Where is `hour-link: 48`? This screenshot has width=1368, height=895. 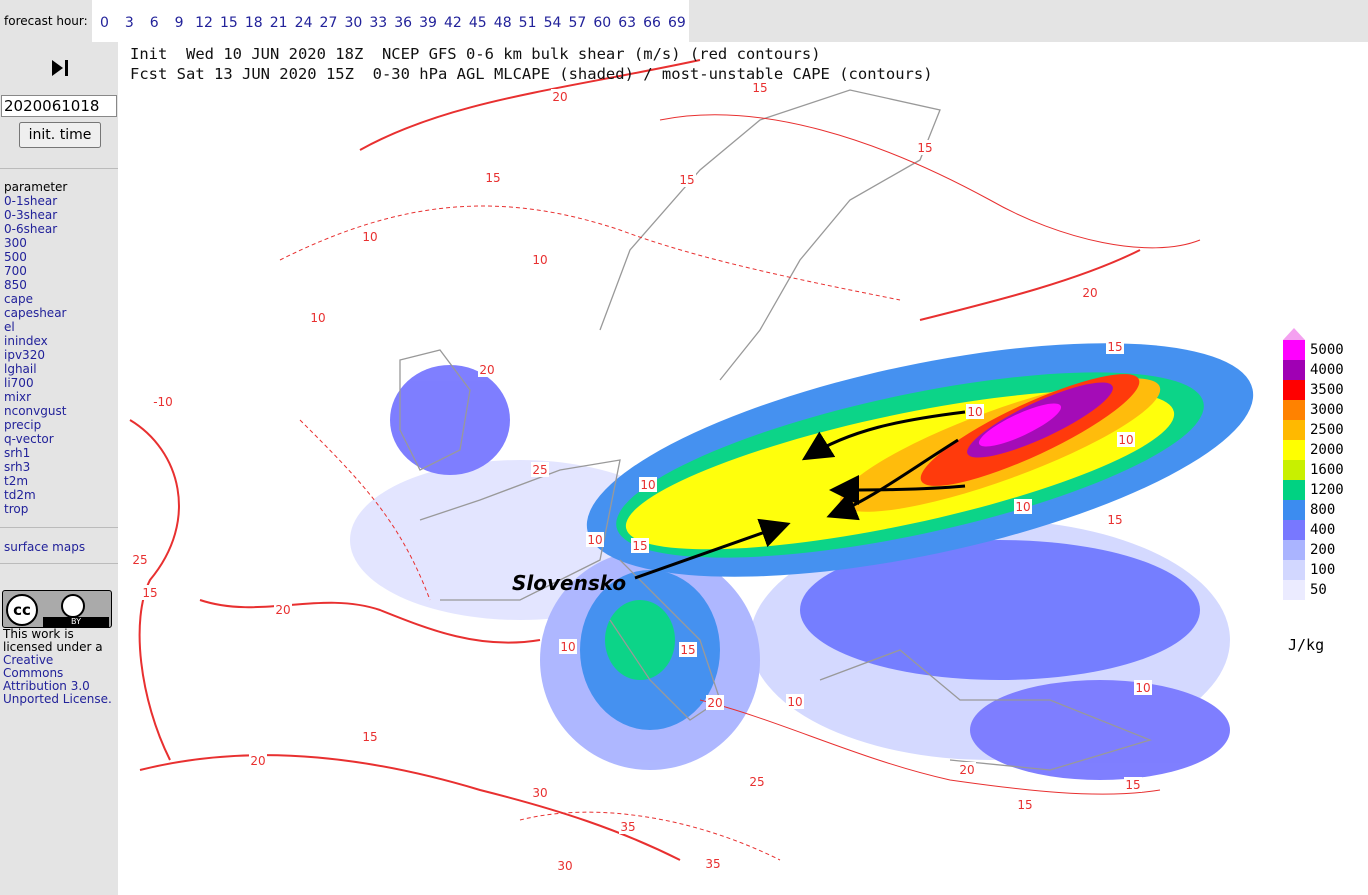
hour-link: 48 is located at coordinates (502, 23).